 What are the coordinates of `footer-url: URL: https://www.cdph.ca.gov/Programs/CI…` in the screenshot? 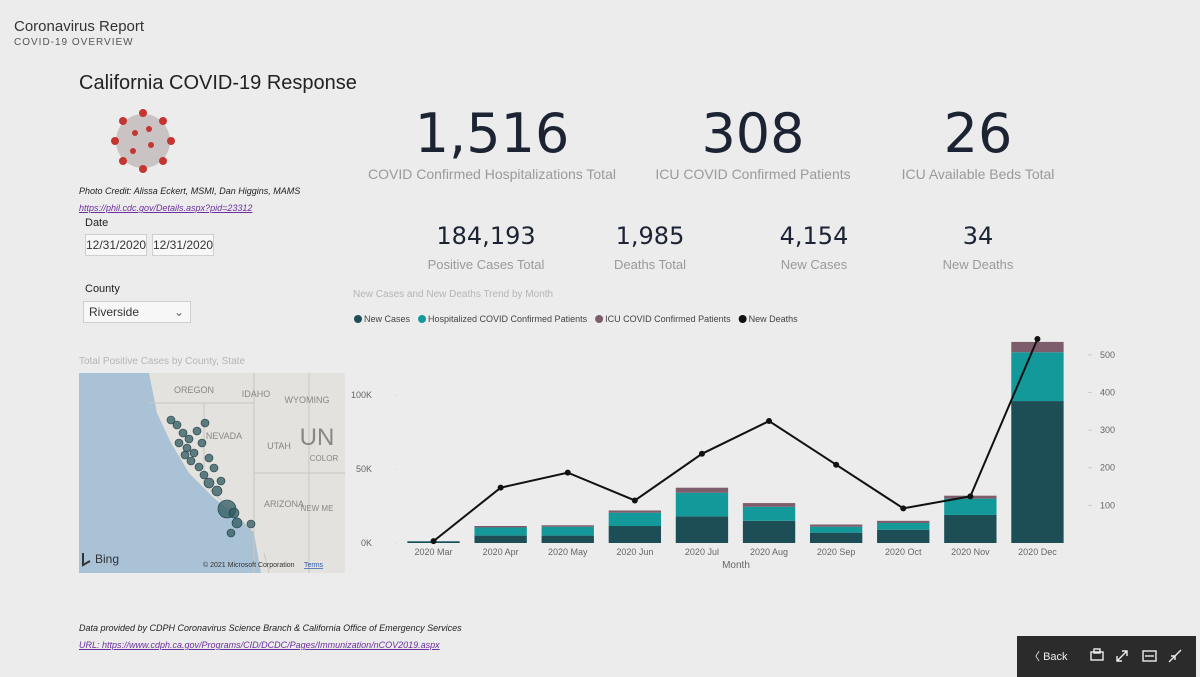 It's located at (259, 645).